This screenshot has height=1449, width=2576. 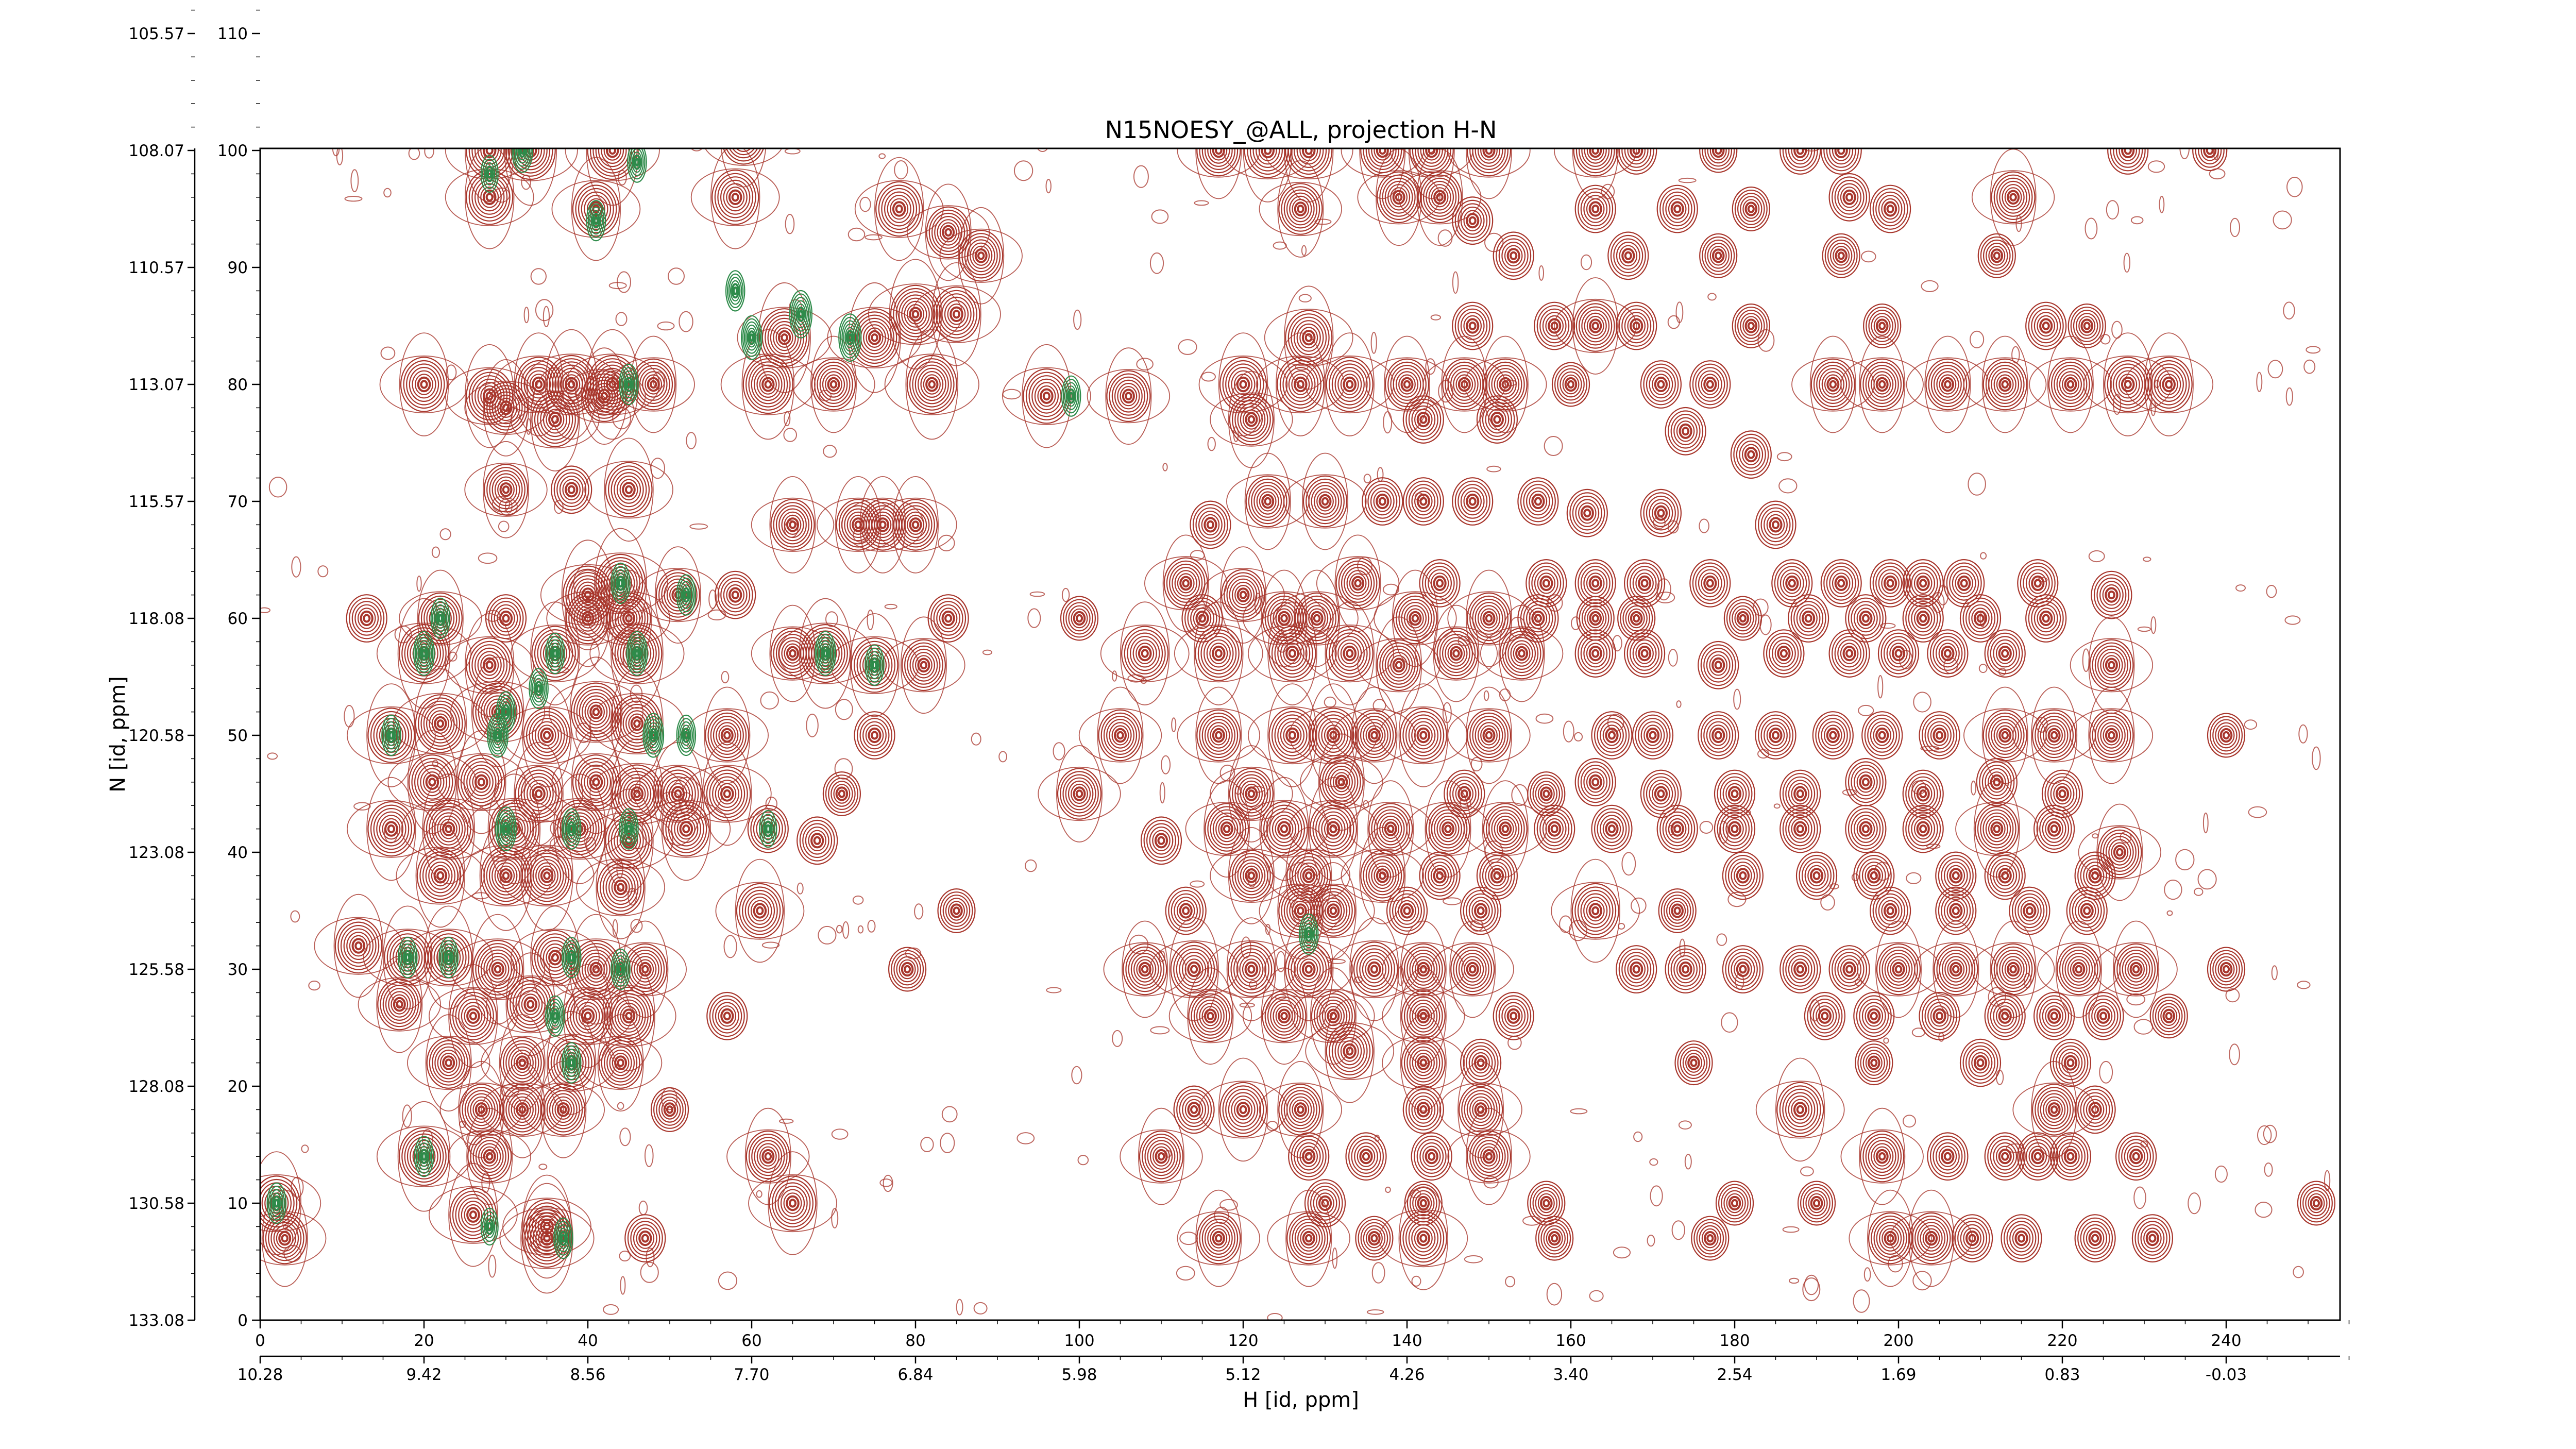 What do you see at coordinates (238, 1203) in the screenshot?
I see `y-index-tick-label: 10` at bounding box center [238, 1203].